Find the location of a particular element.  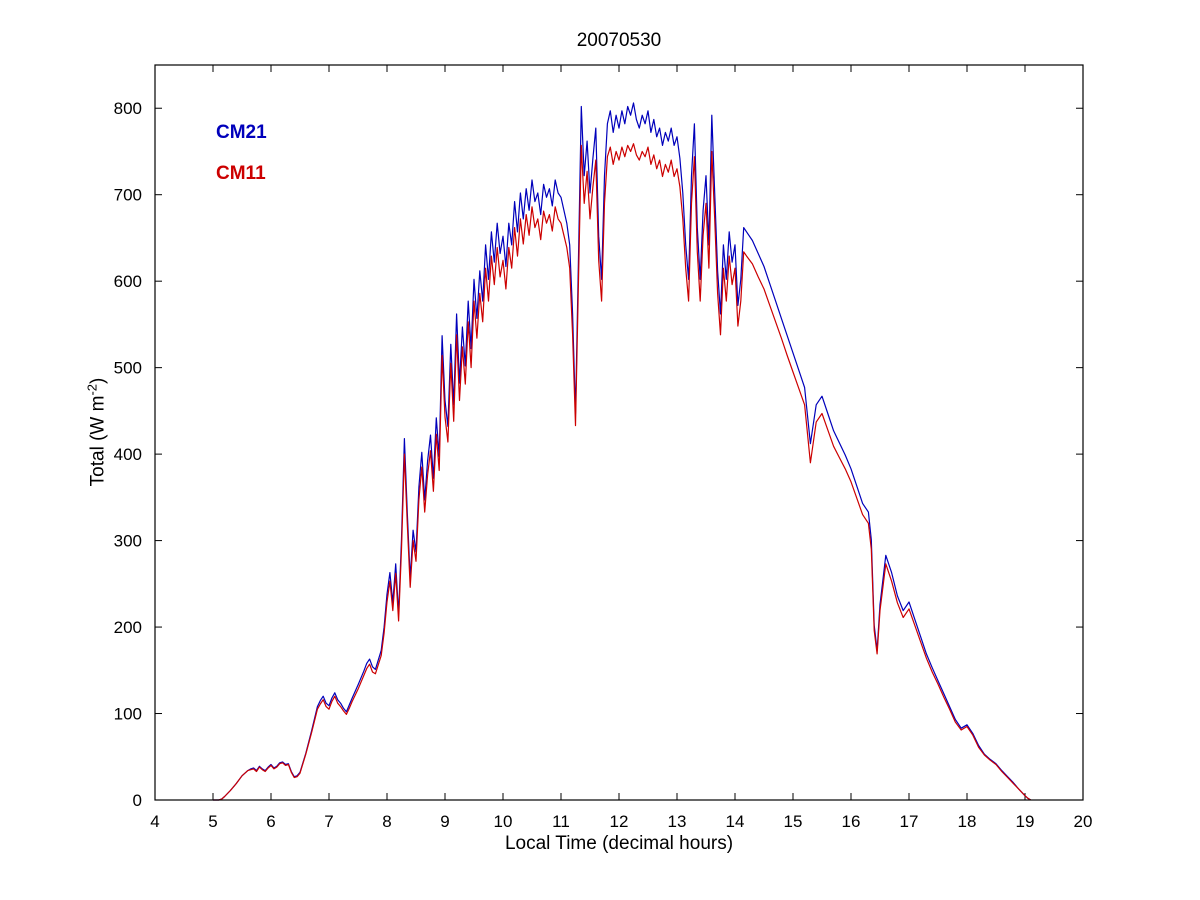

x-tick-label: 15 is located at coordinates (793, 821).